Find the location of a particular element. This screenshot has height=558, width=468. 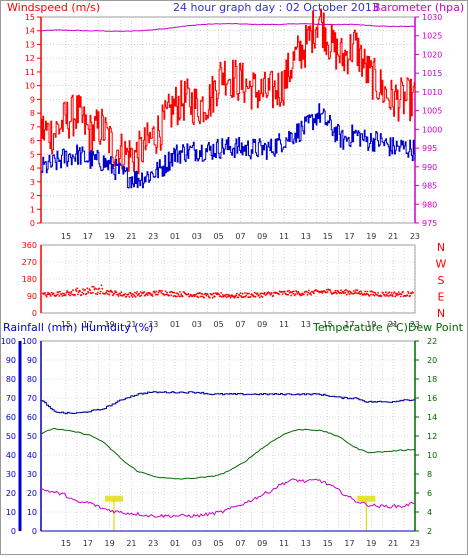

compass-label: N is located at coordinates (441, 313).